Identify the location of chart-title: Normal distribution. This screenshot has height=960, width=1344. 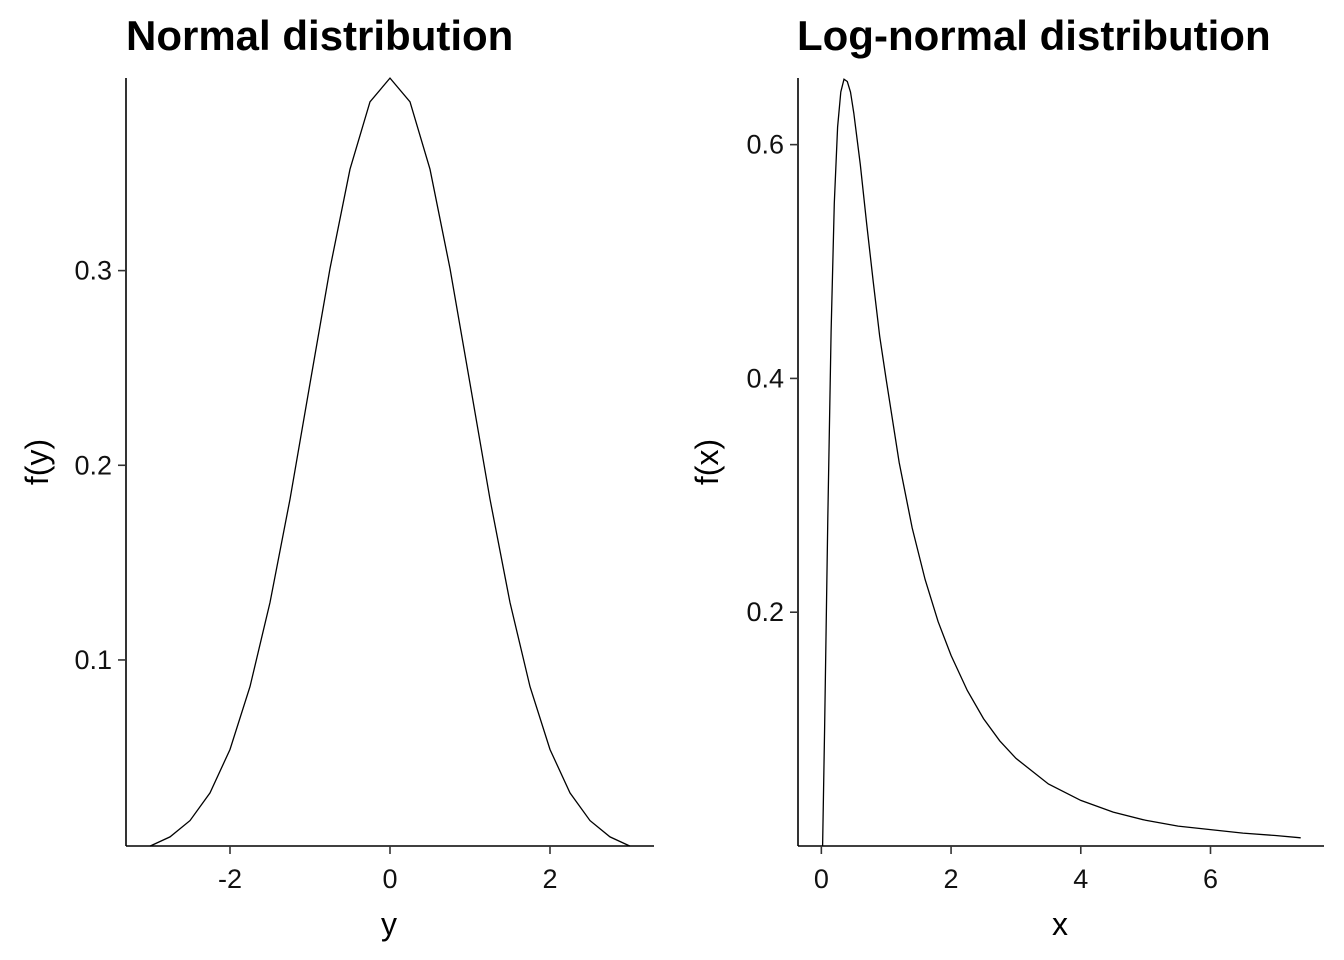
(319, 35).